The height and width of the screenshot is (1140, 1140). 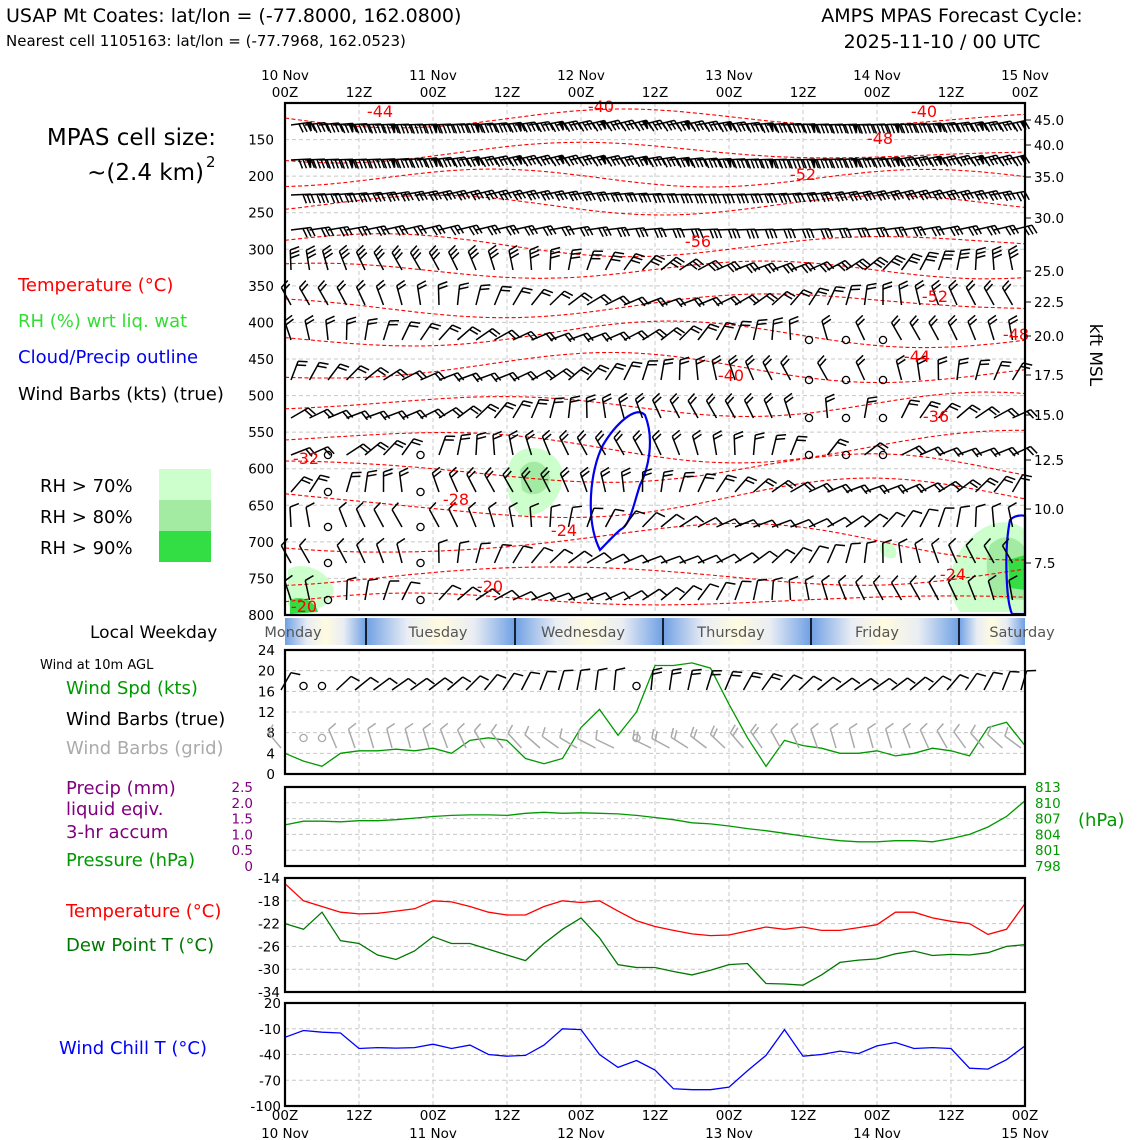 I want to click on weekday-shade, so click(x=922, y=631).